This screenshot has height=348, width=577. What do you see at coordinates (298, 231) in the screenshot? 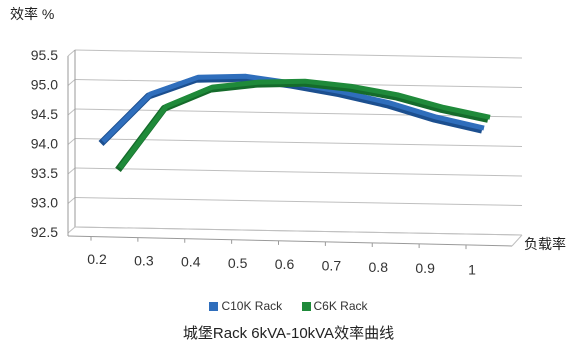
I see `floor-back-line` at bounding box center [298, 231].